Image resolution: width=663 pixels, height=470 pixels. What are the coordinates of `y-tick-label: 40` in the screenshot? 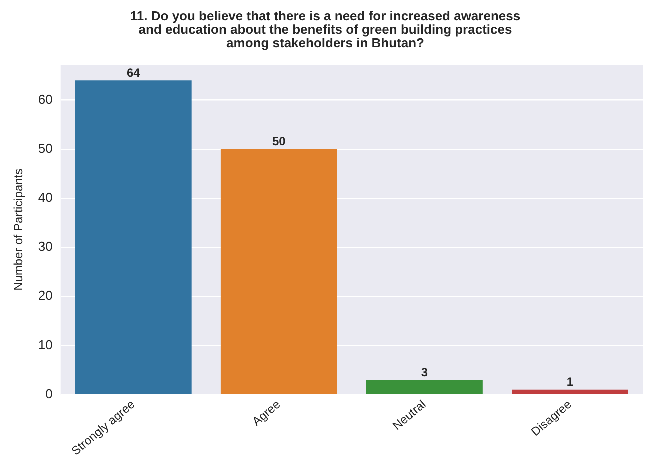 It's located at (45, 198).